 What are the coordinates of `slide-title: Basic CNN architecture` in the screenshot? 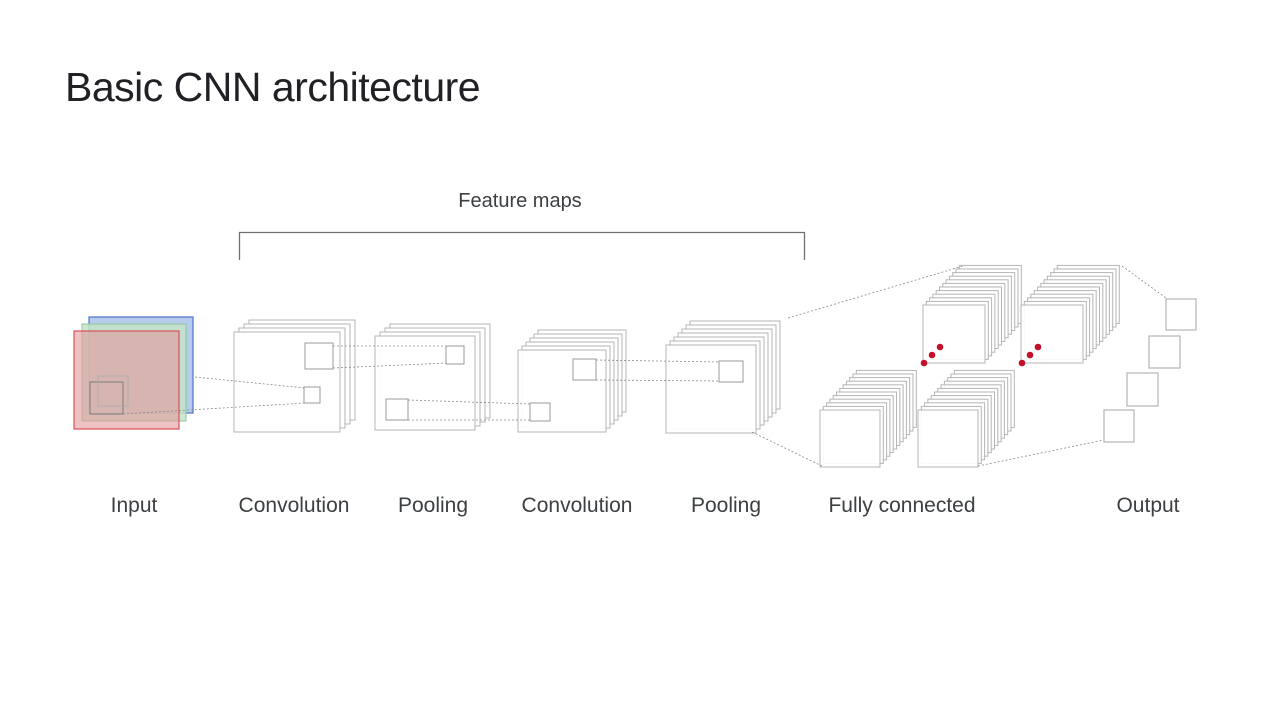 It's located at (273, 87).